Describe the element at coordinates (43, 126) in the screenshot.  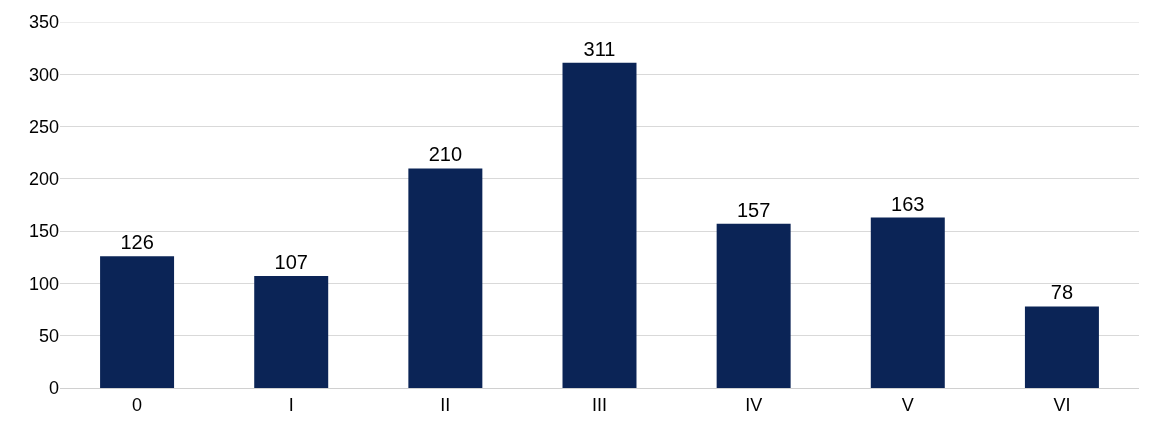
I see `y-tick-label: 250` at that location.